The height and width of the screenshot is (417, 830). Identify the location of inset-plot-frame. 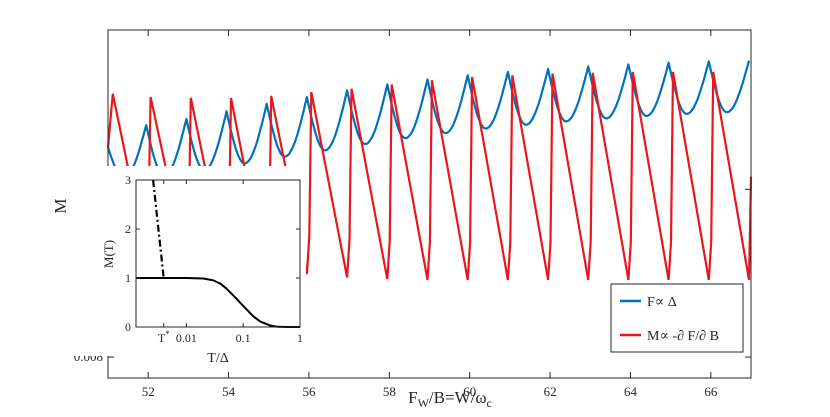
(218, 253).